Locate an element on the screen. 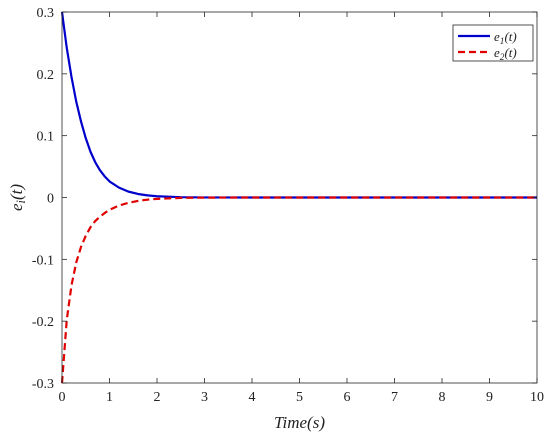  y-axis-label: ei(t) is located at coordinates (17, 197).